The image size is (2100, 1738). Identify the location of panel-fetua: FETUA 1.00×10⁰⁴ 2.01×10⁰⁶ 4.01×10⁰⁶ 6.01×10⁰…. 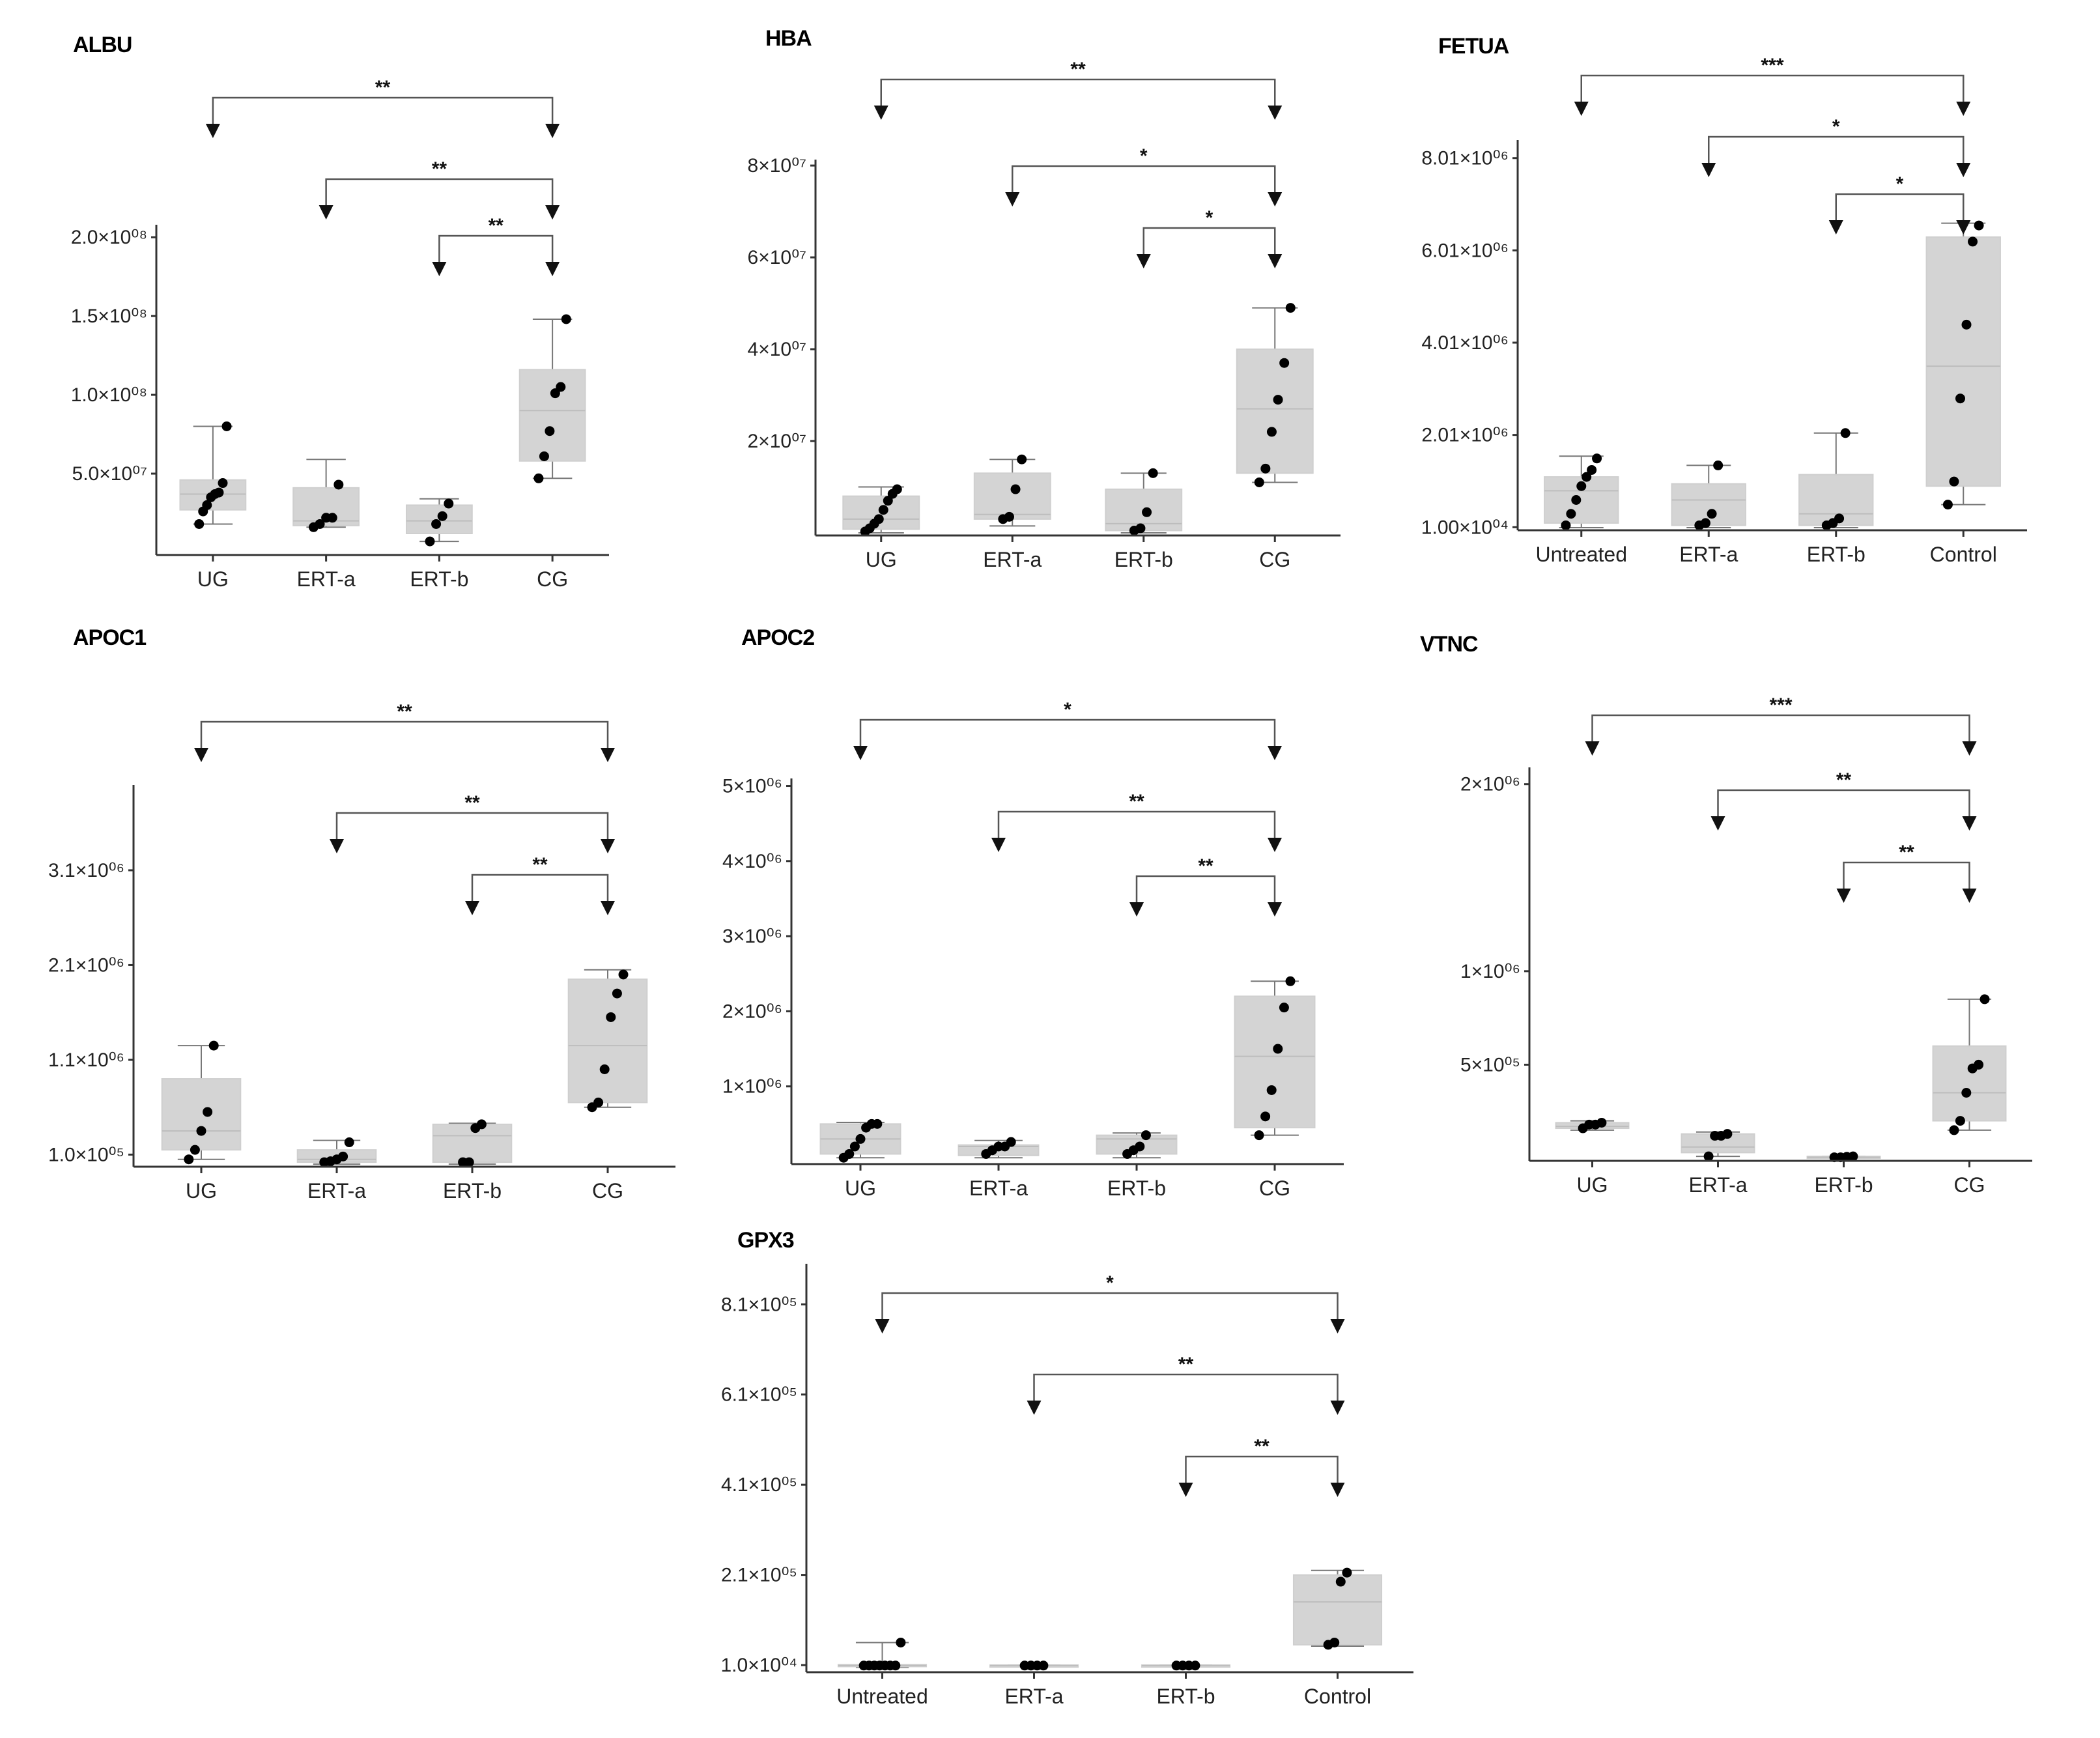
(1724, 300).